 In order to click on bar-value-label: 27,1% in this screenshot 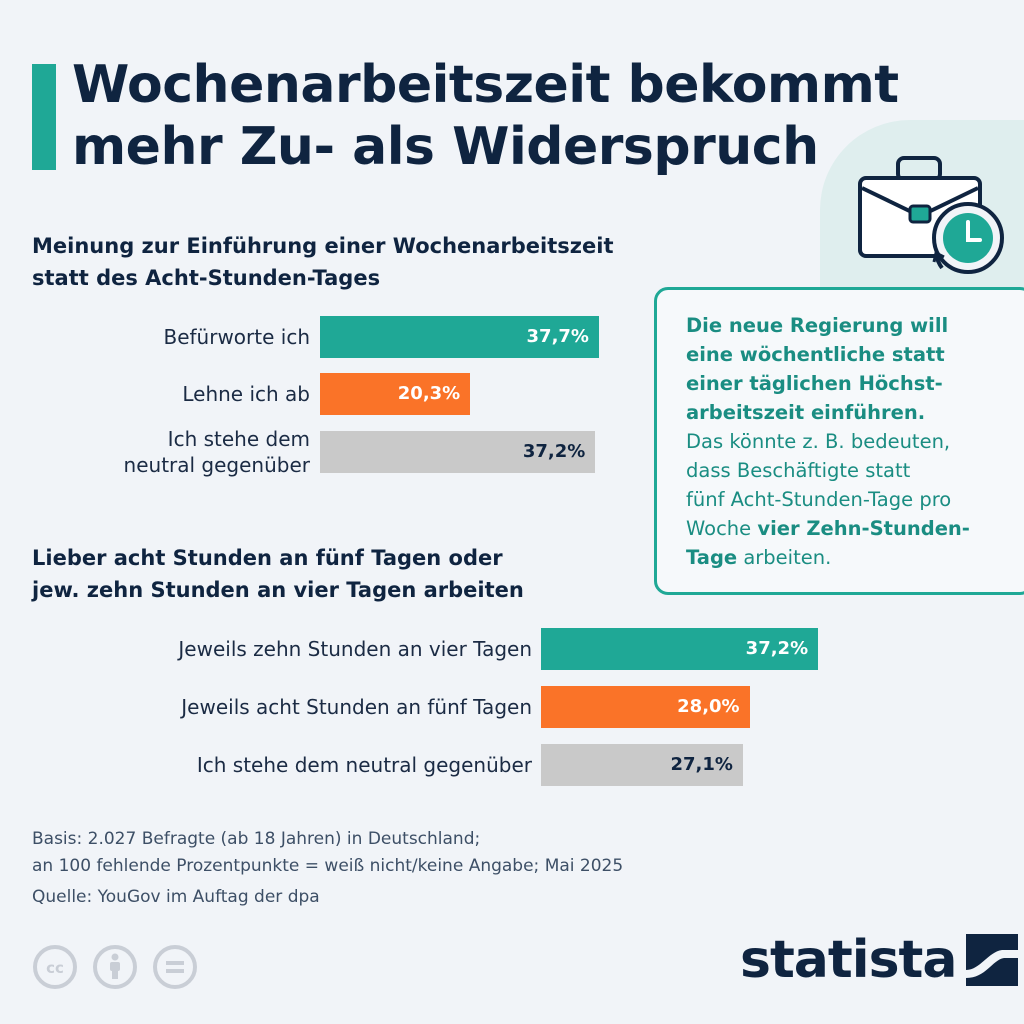, I will do `click(701, 764)`.